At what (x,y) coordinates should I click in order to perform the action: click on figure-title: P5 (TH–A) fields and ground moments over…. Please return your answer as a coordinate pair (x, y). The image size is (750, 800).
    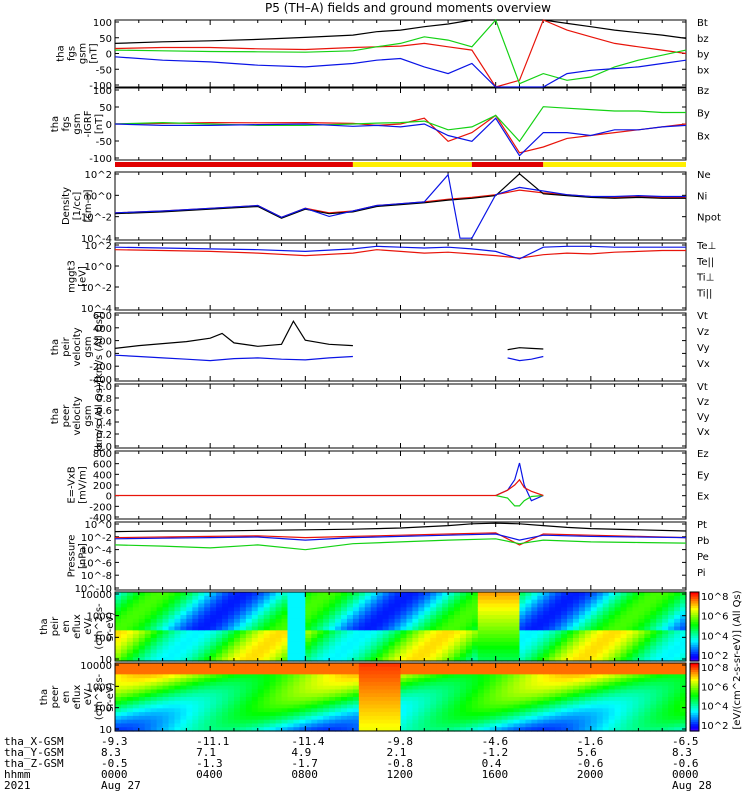
    Looking at the image, I should click on (408, 8).